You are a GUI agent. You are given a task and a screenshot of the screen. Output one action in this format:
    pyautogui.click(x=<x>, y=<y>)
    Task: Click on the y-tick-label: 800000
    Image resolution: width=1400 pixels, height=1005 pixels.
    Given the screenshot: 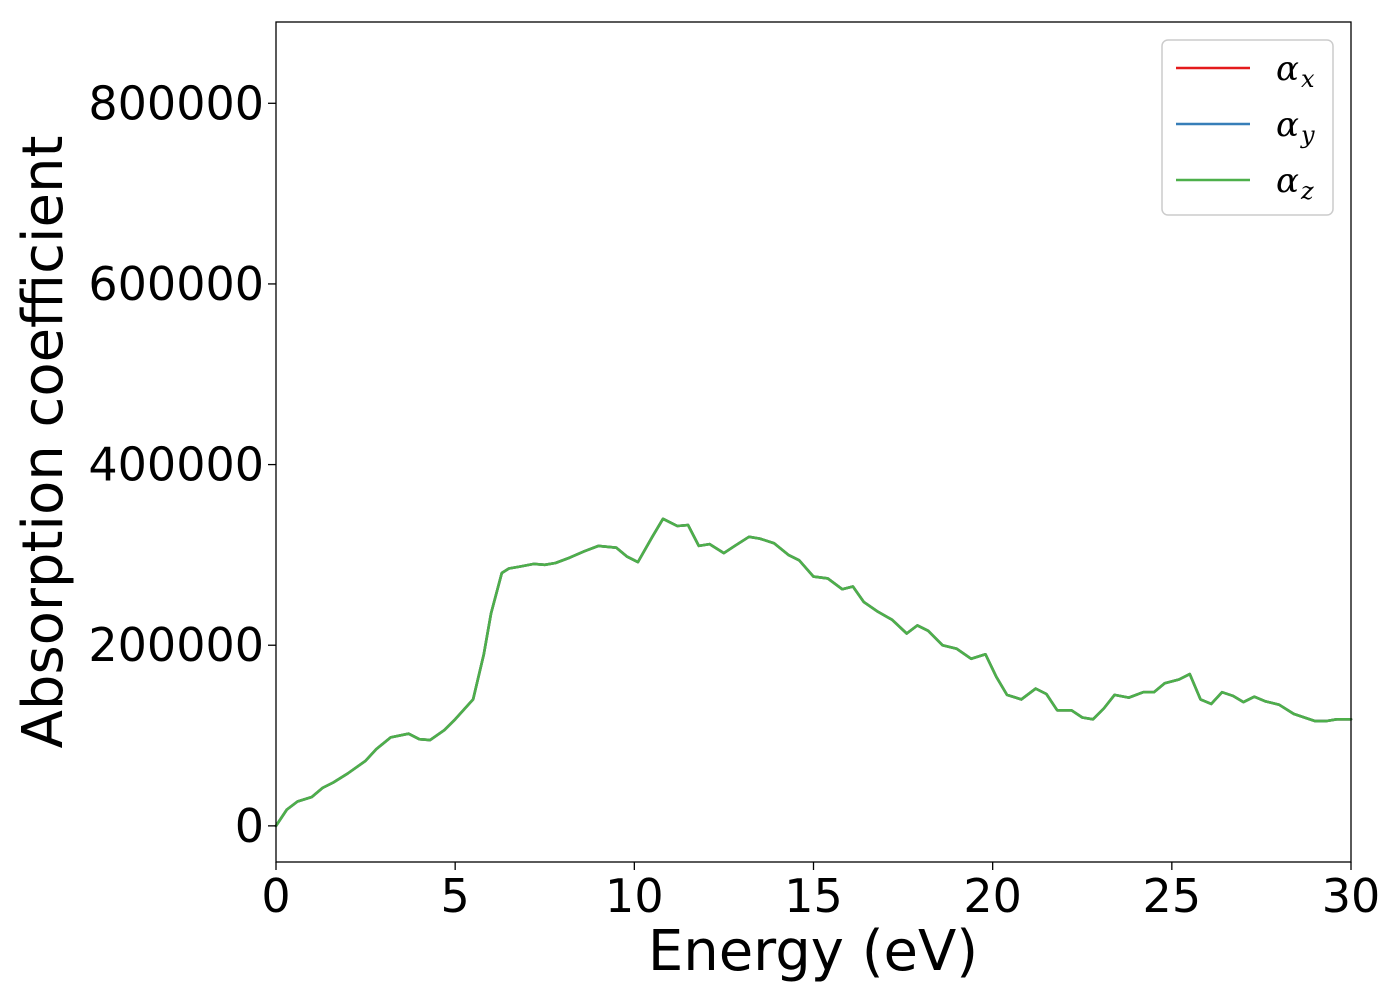 What is the action you would take?
    pyautogui.click(x=176, y=103)
    